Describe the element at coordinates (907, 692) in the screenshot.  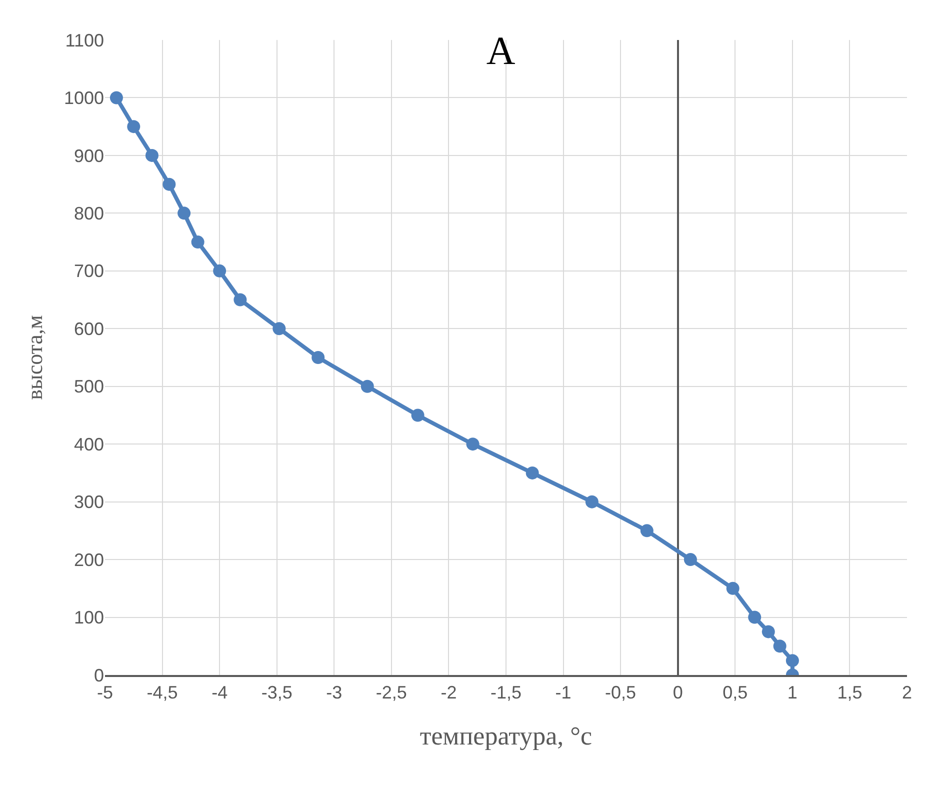
I see `x-tick-label: 2` at that location.